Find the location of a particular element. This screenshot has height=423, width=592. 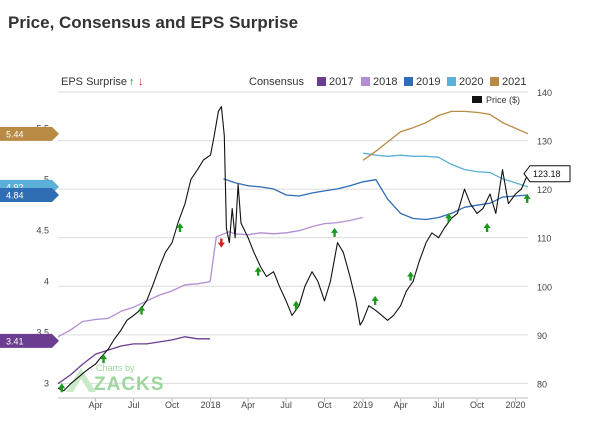

watermark-line2: ZACKS is located at coordinates (129, 384).